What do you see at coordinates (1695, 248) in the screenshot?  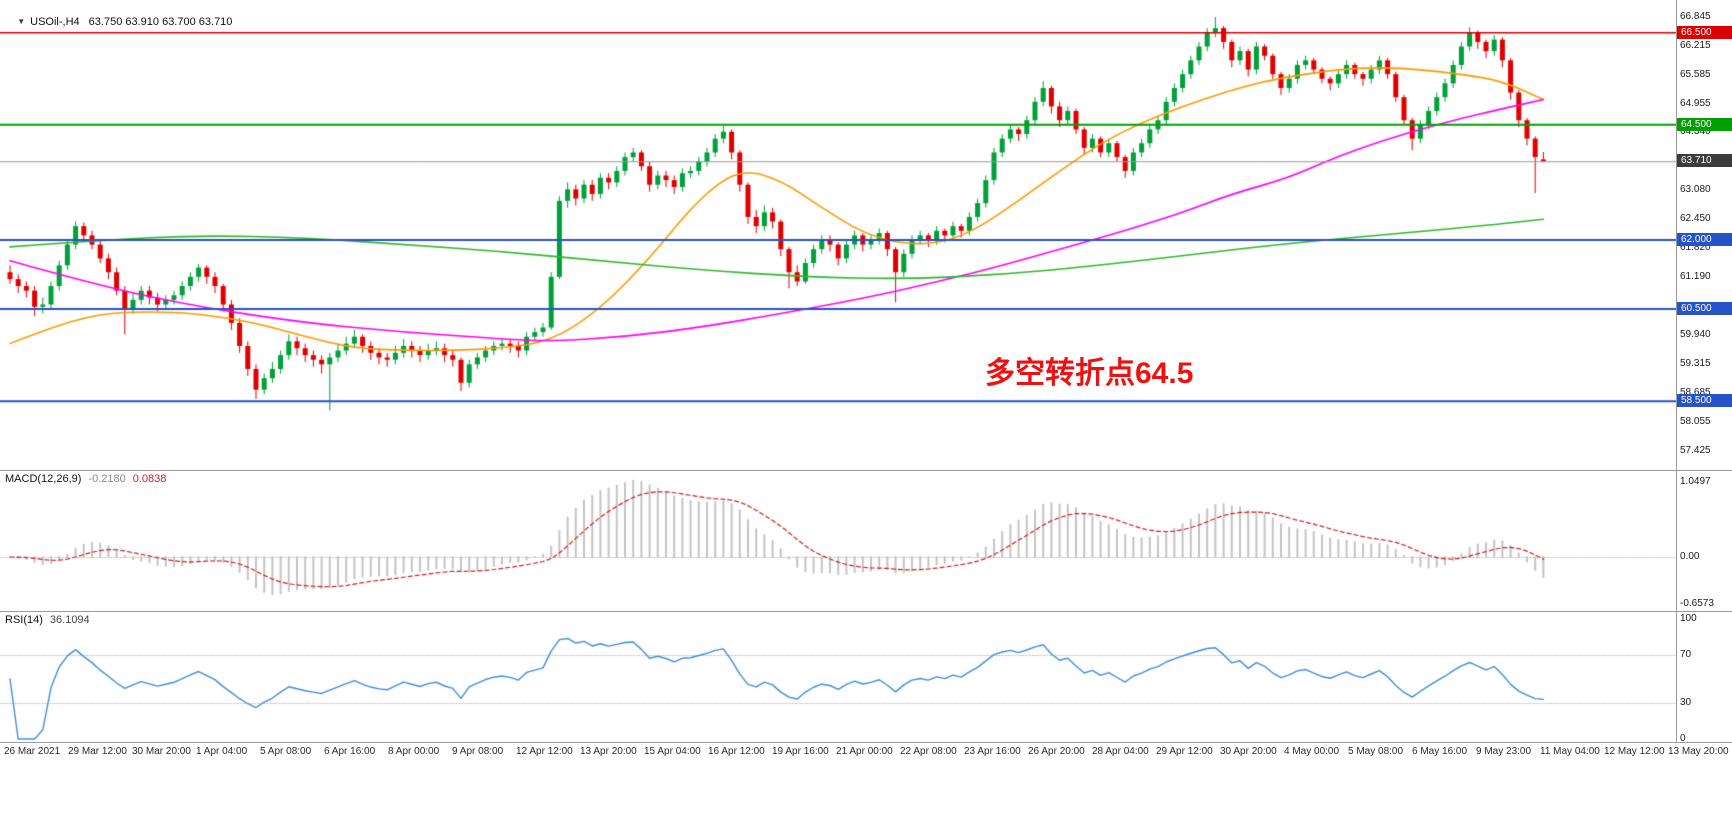 I see `price-axis-label: 61.820` at bounding box center [1695, 248].